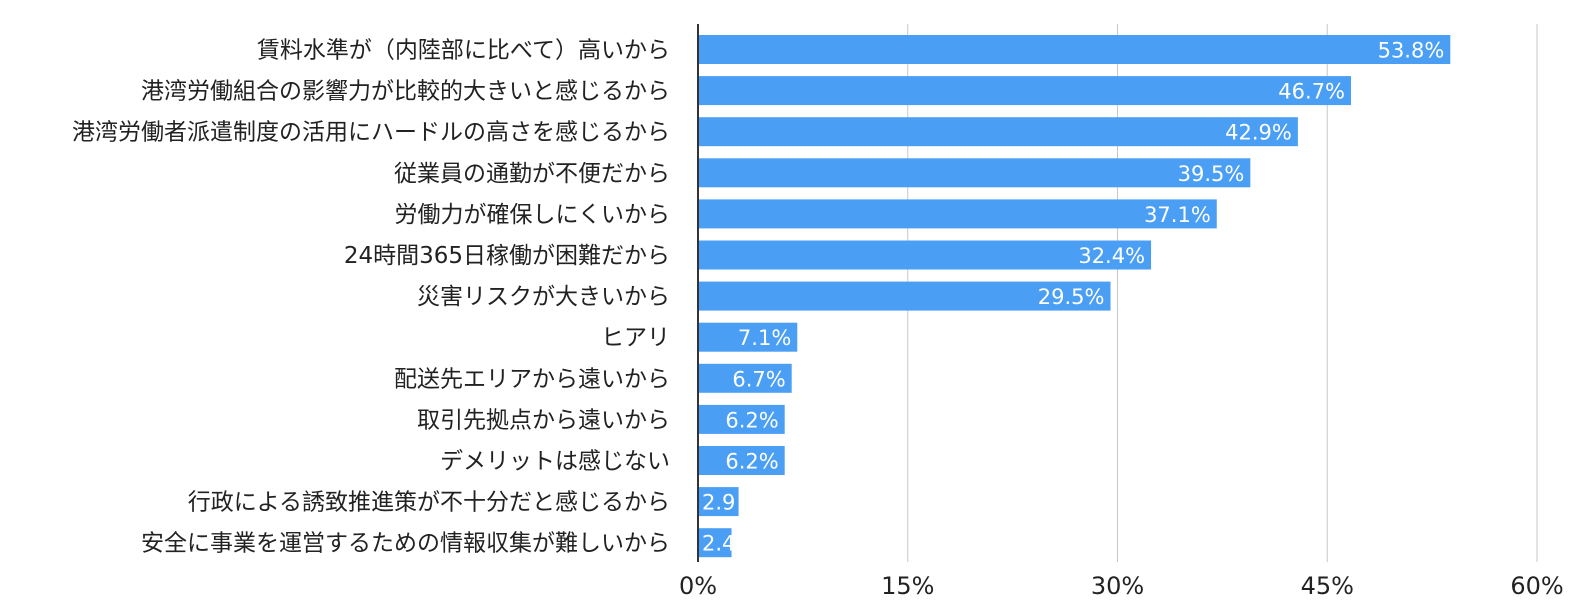 The height and width of the screenshot is (606, 1580). I want to click on data-label: 32.4%, so click(1111, 256).